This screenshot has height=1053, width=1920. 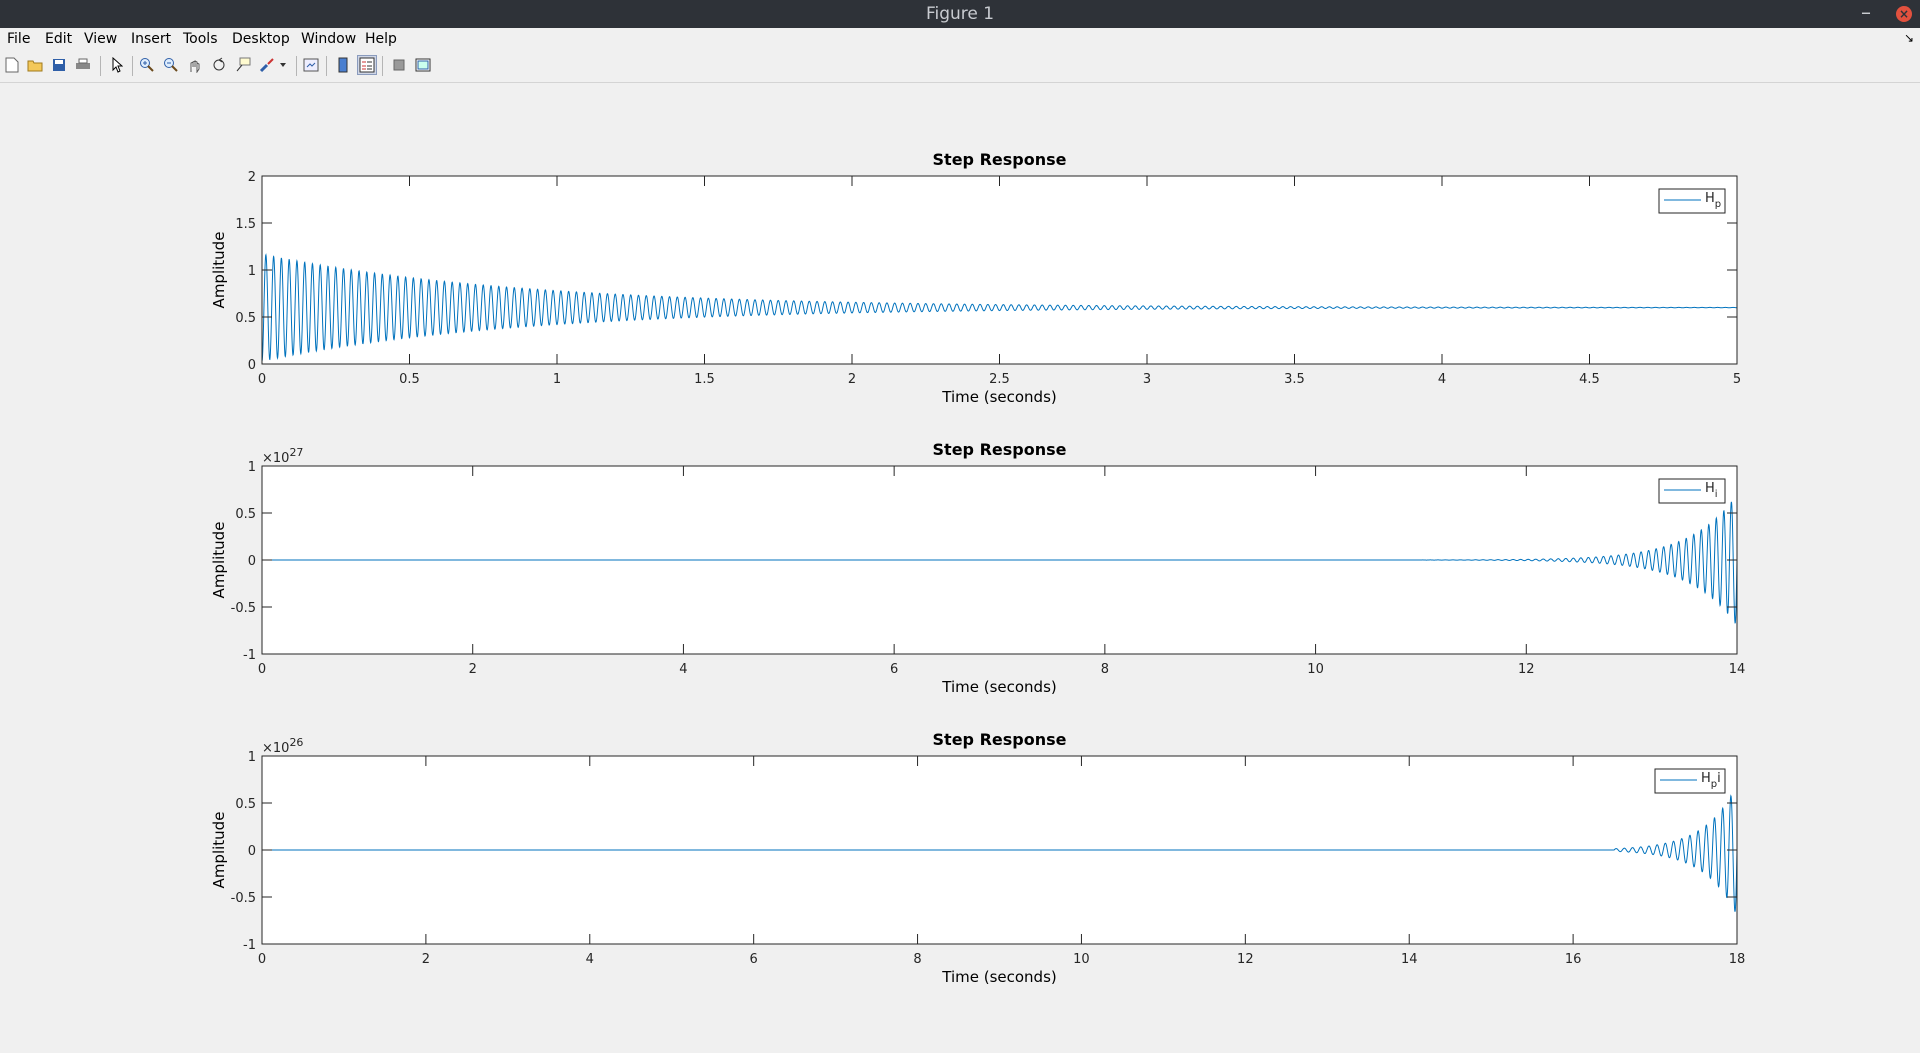 I want to click on insert-legend-icon, so click(x=367, y=65).